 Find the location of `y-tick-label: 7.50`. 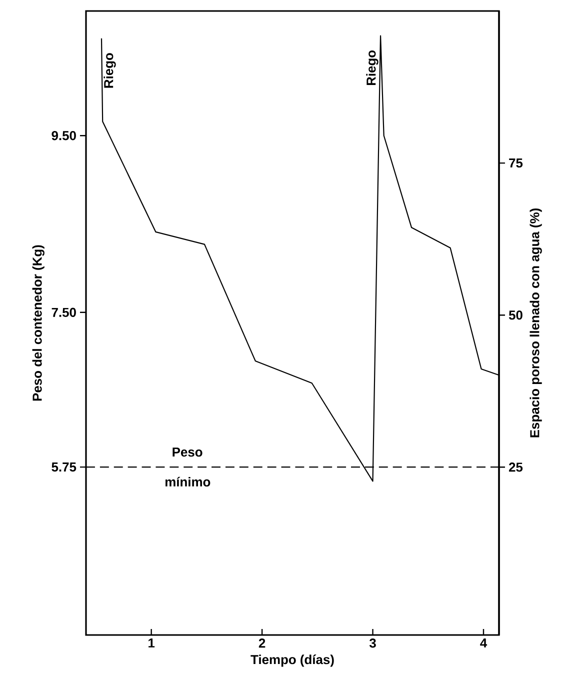

y-tick-label: 7.50 is located at coordinates (64, 312).